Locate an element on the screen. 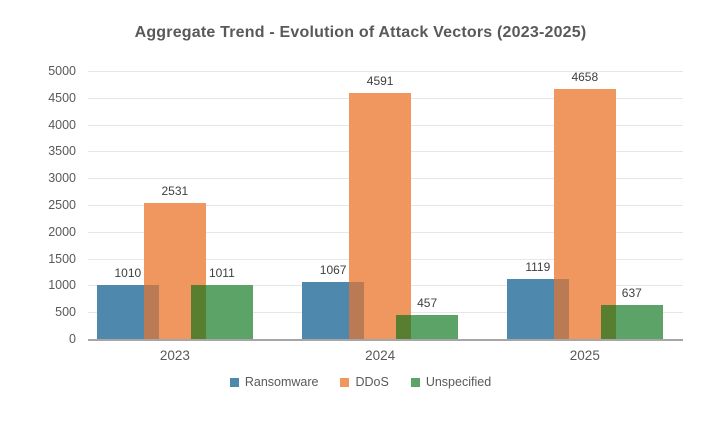 The image size is (721, 421). y-axis-tick-label: 4500 is located at coordinates (62, 97).